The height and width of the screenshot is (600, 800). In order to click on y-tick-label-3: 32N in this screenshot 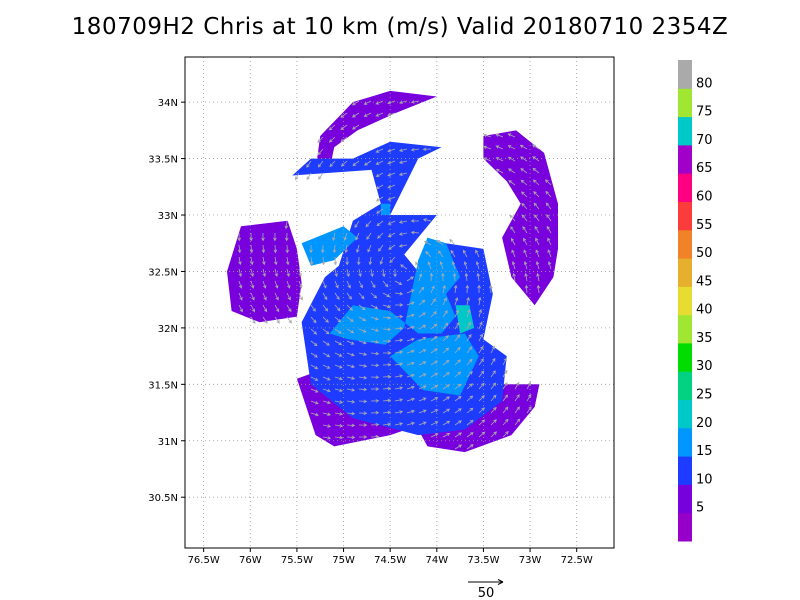, I will do `click(168, 329)`.